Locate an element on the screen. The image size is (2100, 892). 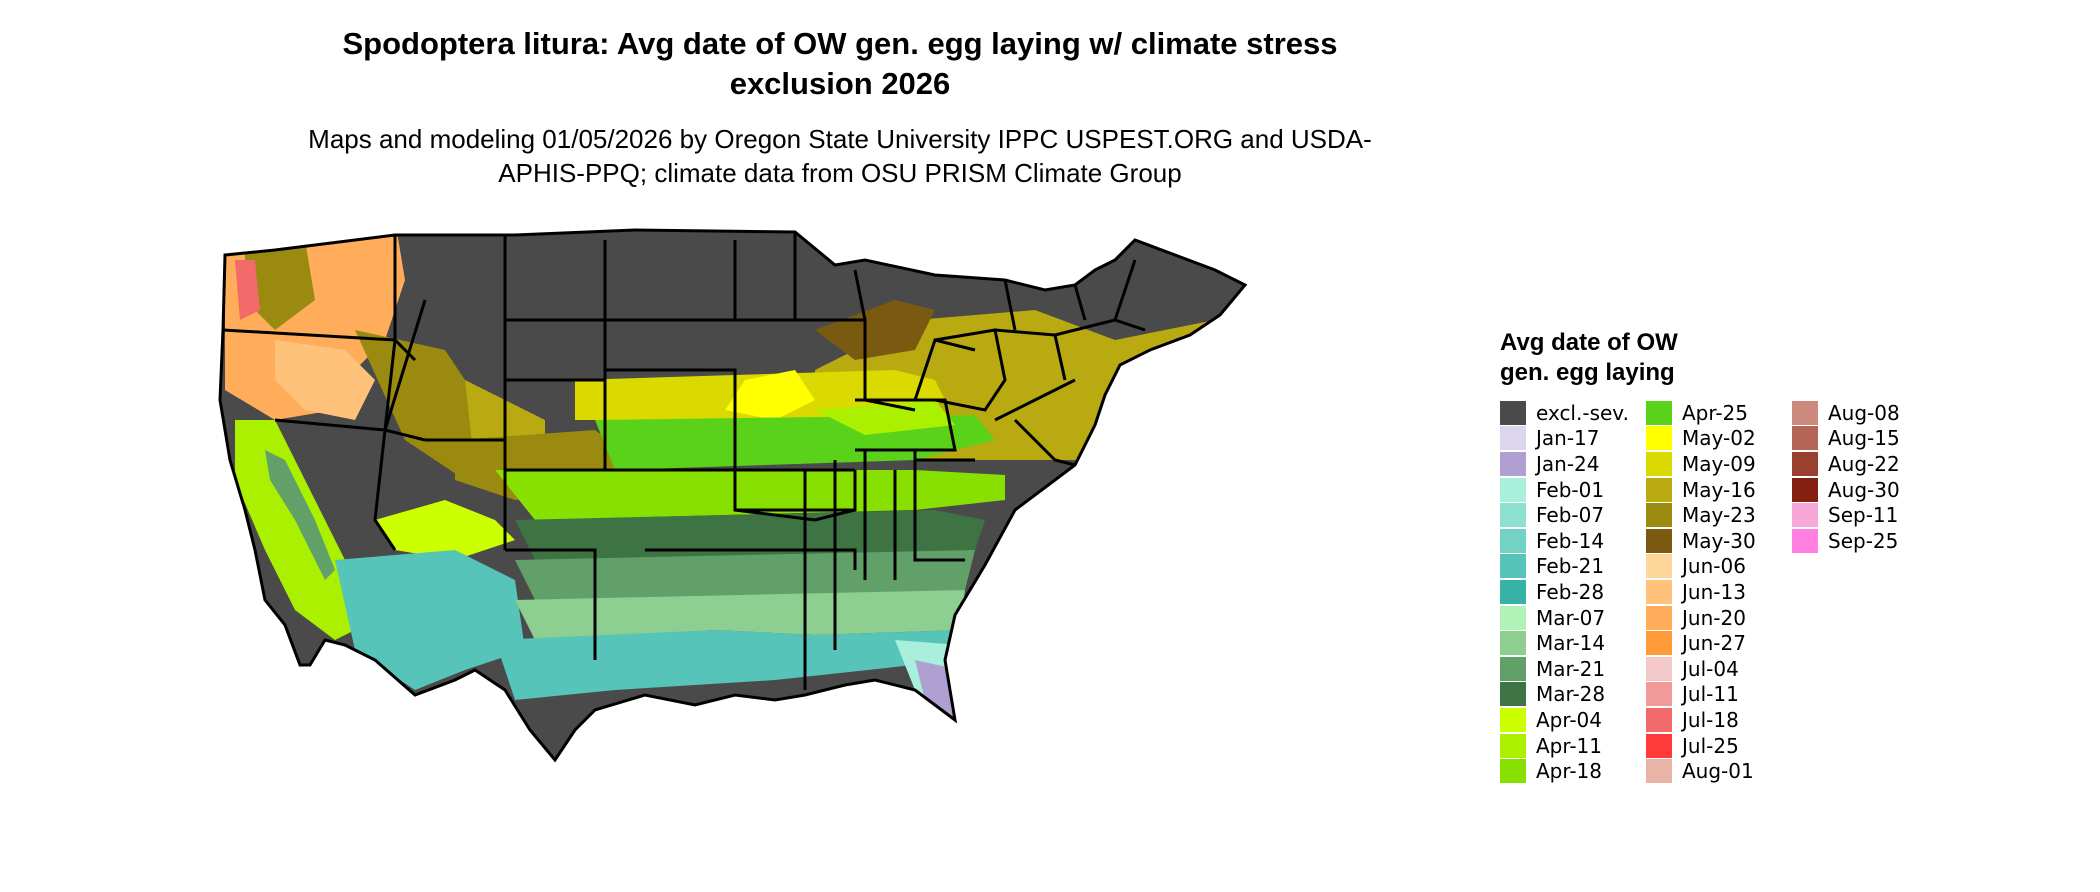
legend-label: Aug-22 is located at coordinates (1864, 463).